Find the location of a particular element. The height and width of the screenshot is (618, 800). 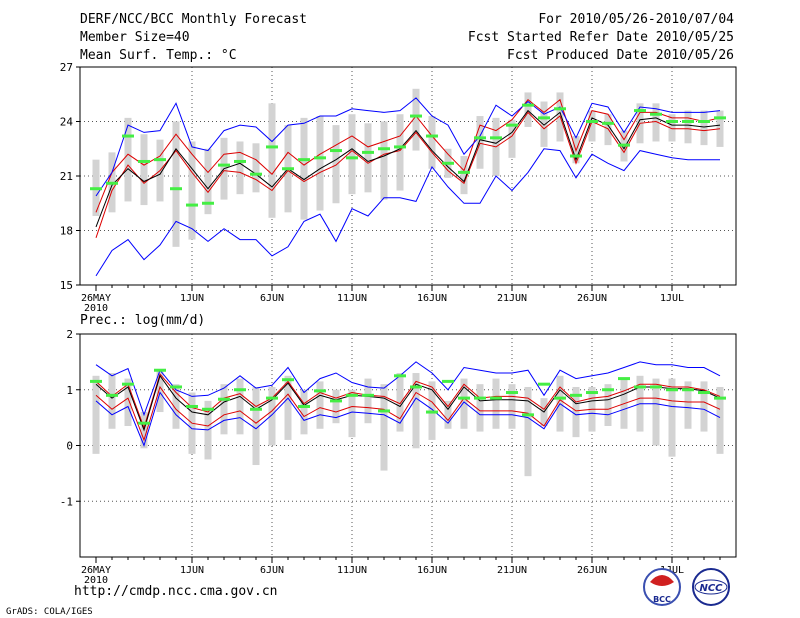

precip-x-tick-label: 11JUN is located at coordinates (352, 570).